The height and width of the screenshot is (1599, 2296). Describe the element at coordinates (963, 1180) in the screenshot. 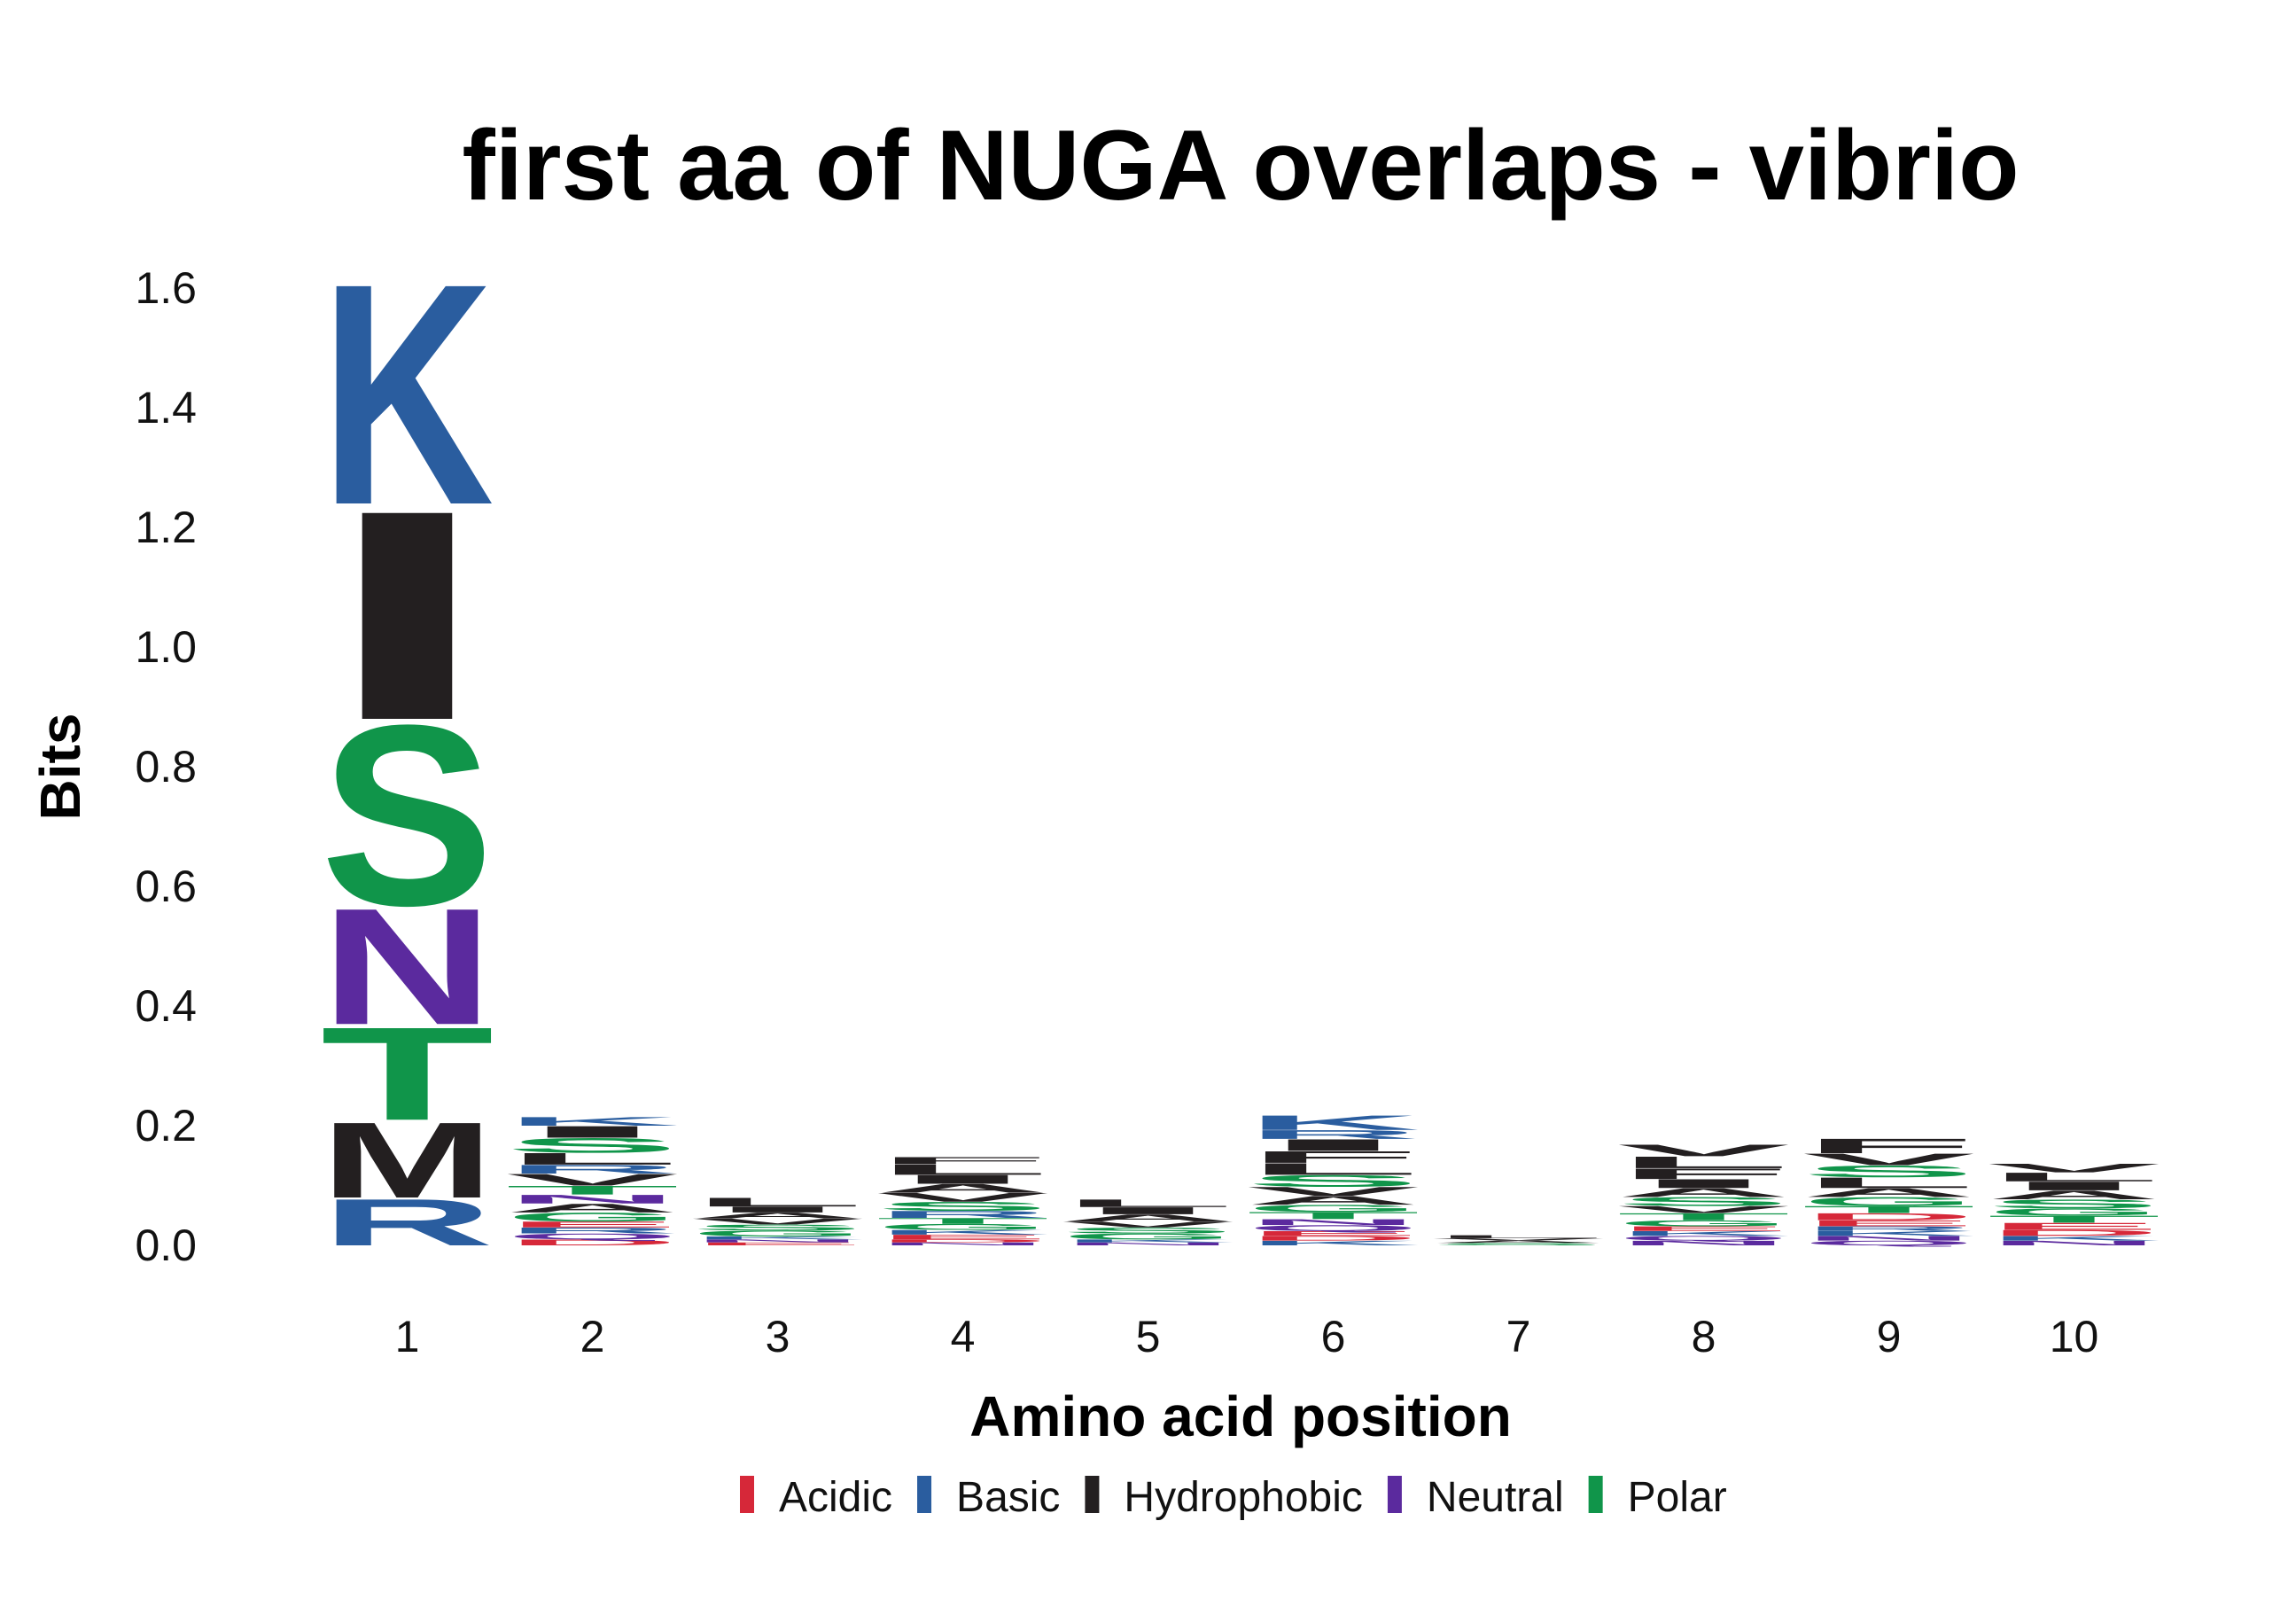

I see `logo-letter-pos4-I: I` at that location.